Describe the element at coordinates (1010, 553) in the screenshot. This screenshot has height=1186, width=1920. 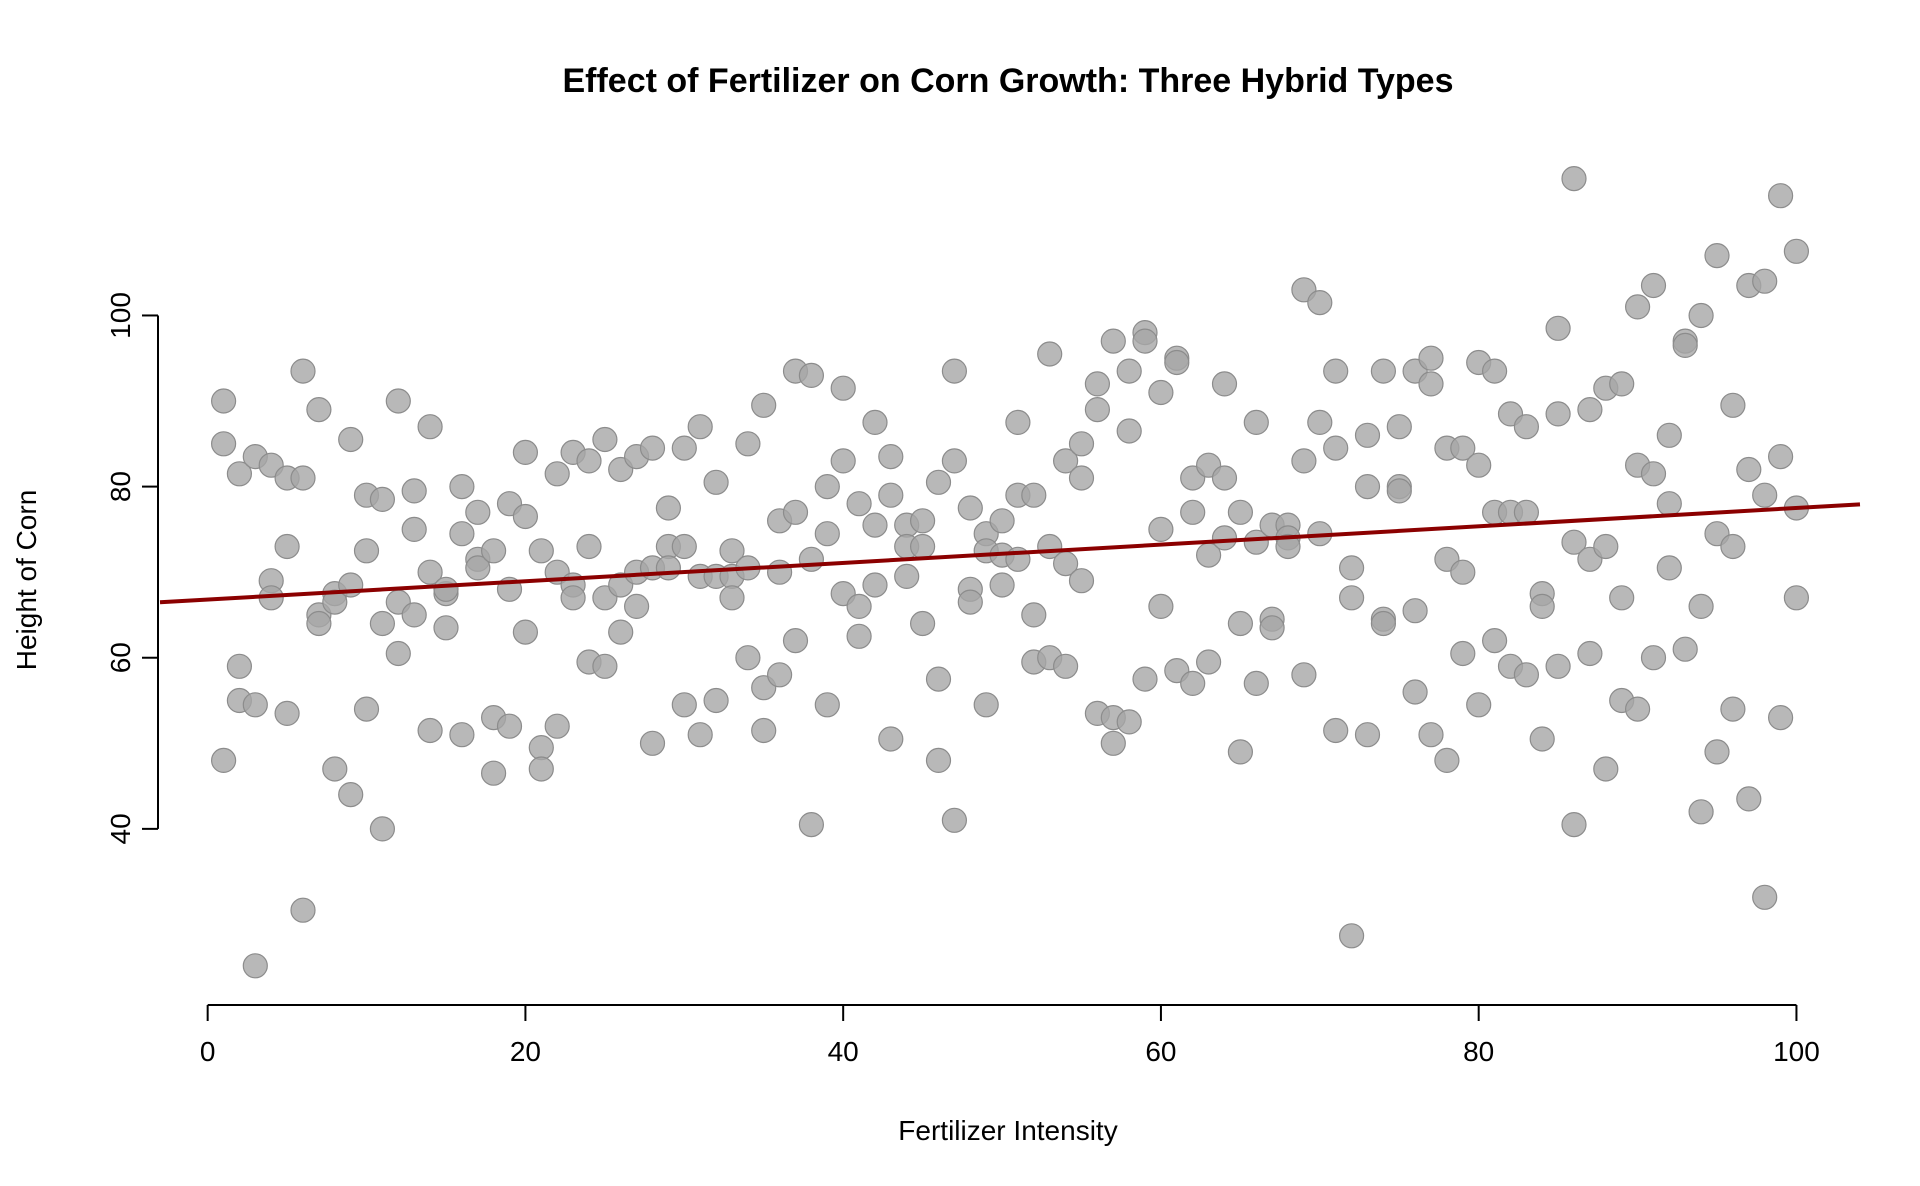
I see `trend-line` at that location.